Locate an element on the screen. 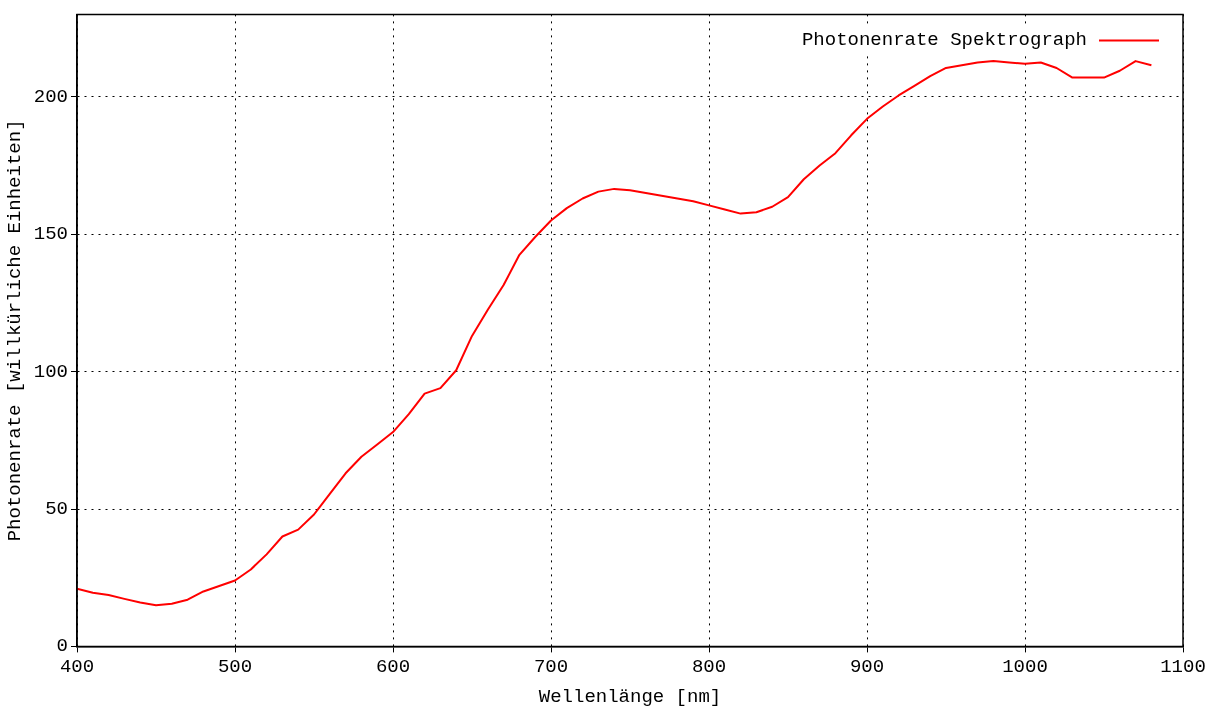 Image resolution: width=1227 pixels, height=712 pixels. x-tick-label: 1000 is located at coordinates (1025, 666).